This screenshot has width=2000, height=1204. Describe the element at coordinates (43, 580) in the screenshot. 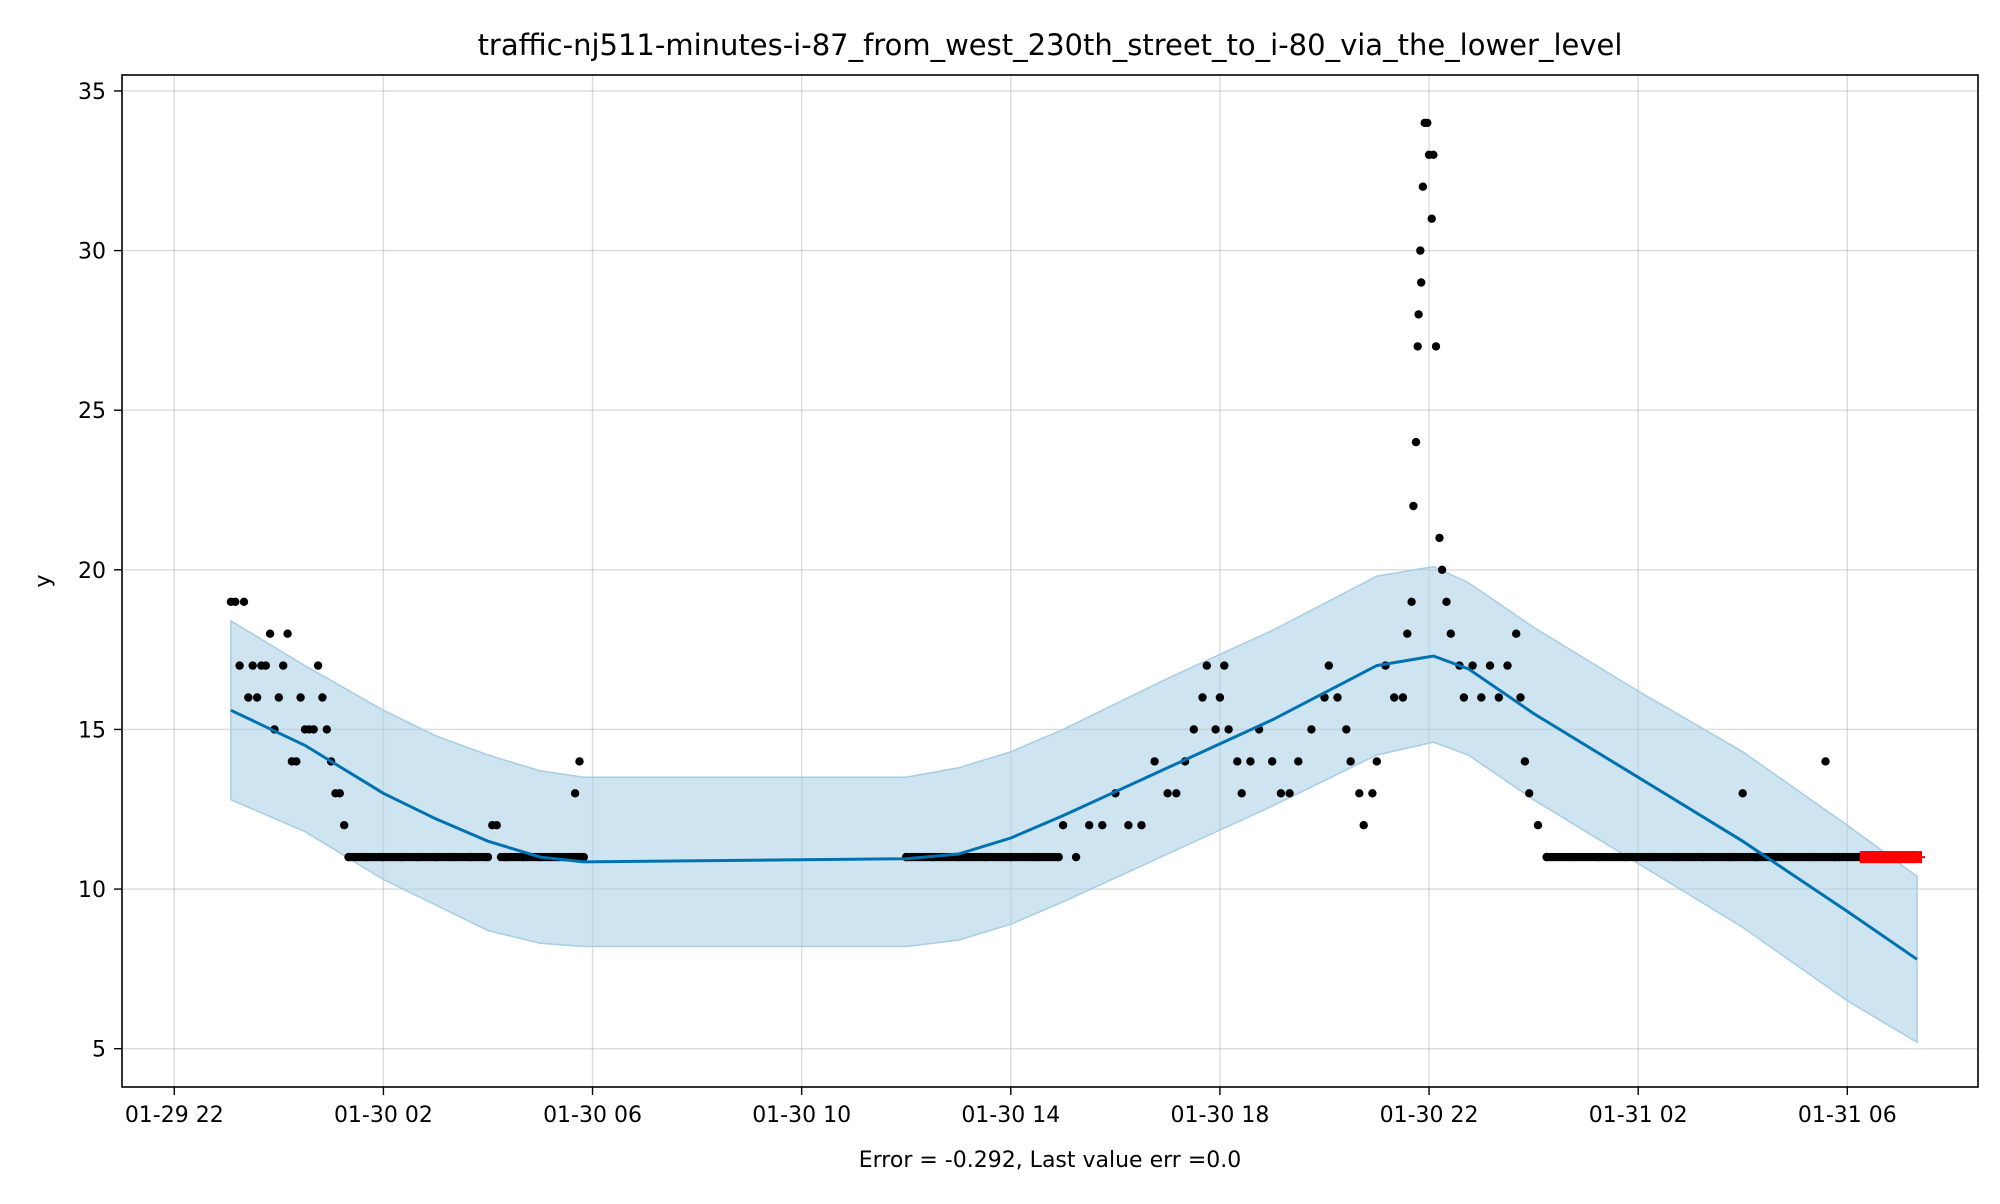

I see `y-axis-label: y` at that location.